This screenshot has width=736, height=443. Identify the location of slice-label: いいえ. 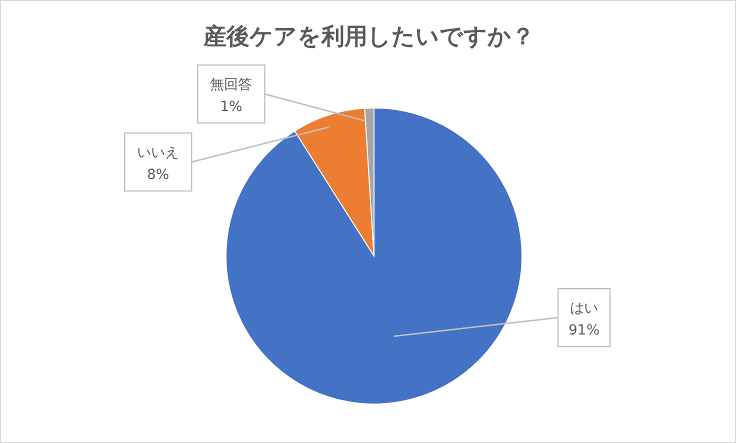
(158, 153).